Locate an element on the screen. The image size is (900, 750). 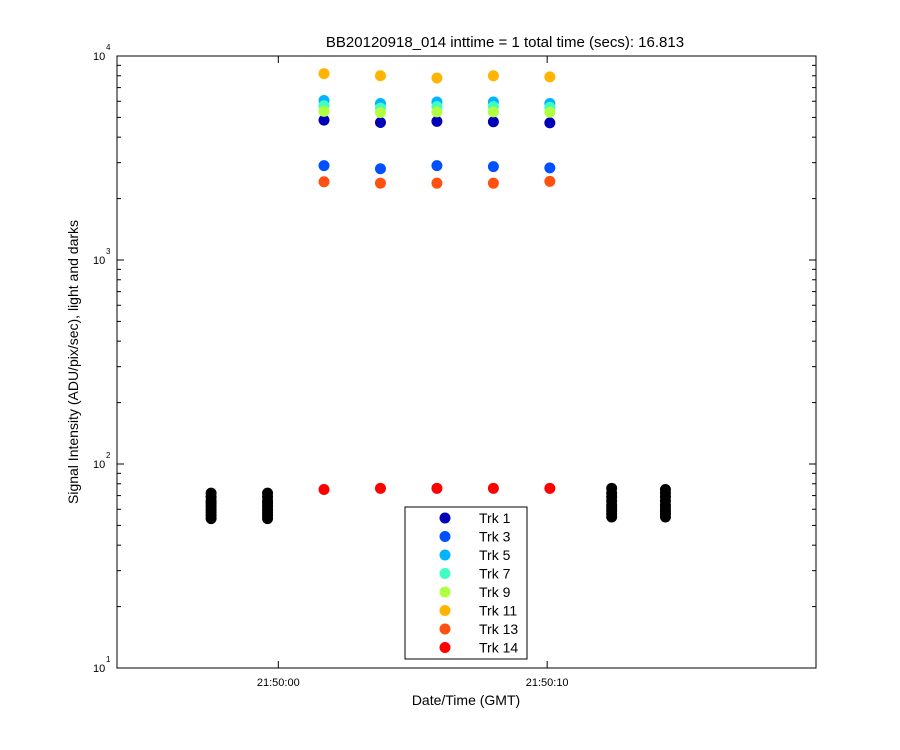
legend-label-trk-3: Trk 3 is located at coordinates (495, 537).